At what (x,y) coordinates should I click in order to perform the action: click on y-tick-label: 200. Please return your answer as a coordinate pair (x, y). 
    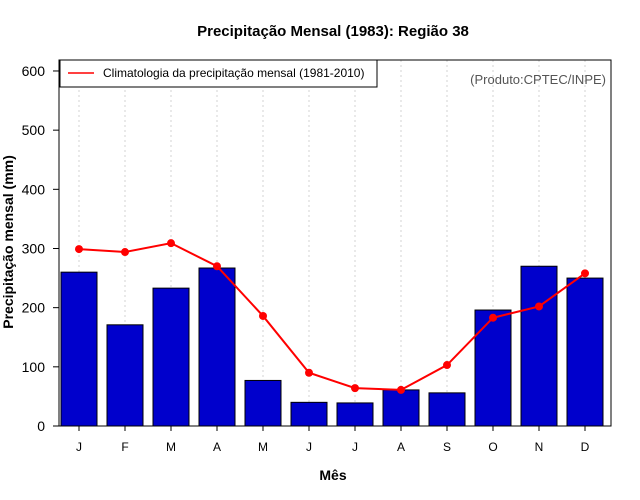
    Looking at the image, I should click on (34, 308).